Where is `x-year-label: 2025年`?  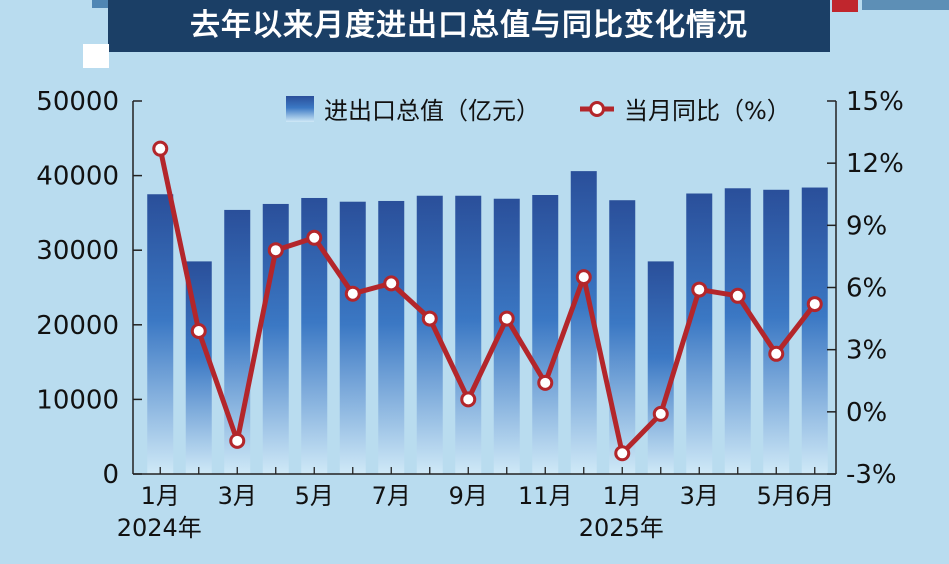
x-year-label: 2025年 is located at coordinates (621, 528).